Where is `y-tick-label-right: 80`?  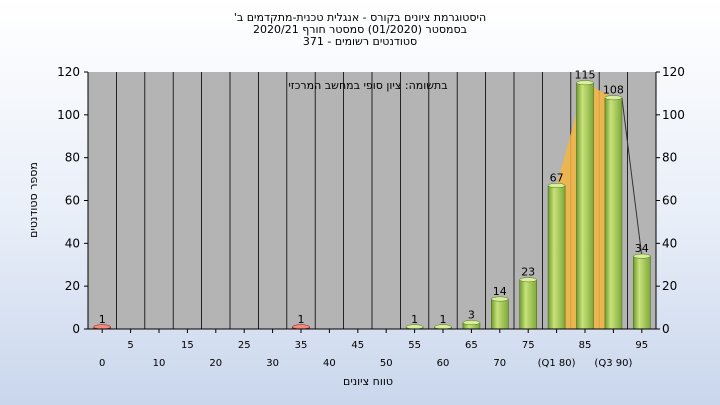 y-tick-label-right: 80 is located at coordinates (669, 158).